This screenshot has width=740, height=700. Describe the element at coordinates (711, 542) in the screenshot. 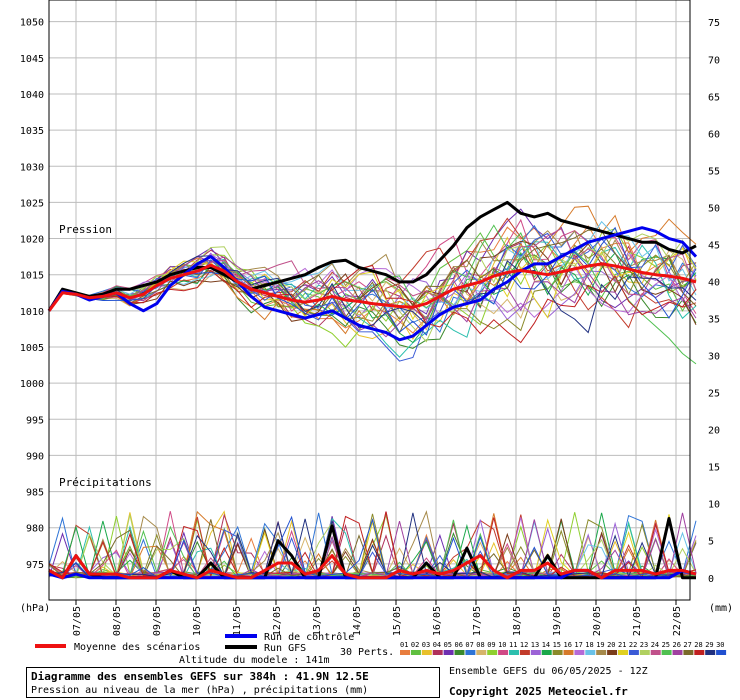

I see `precip-tick-label: 5` at that location.